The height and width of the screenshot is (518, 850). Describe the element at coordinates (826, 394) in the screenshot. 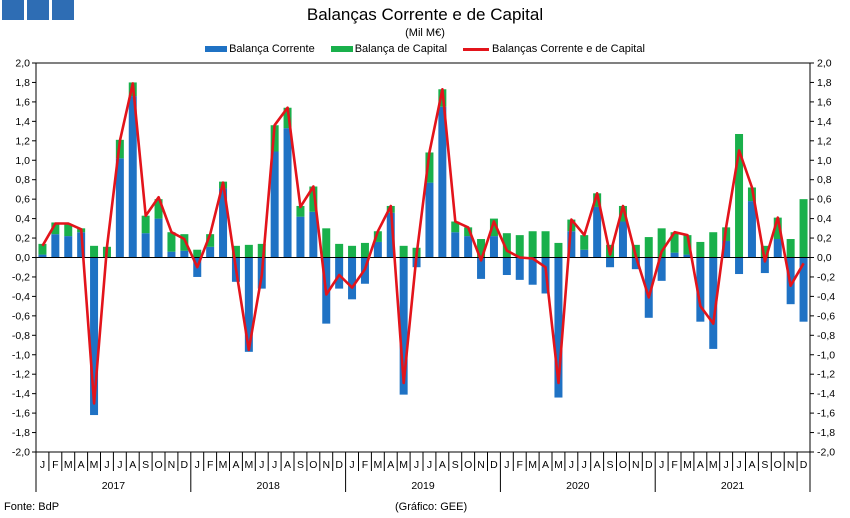

I see `y-tick-label-right: -1,4` at that location.